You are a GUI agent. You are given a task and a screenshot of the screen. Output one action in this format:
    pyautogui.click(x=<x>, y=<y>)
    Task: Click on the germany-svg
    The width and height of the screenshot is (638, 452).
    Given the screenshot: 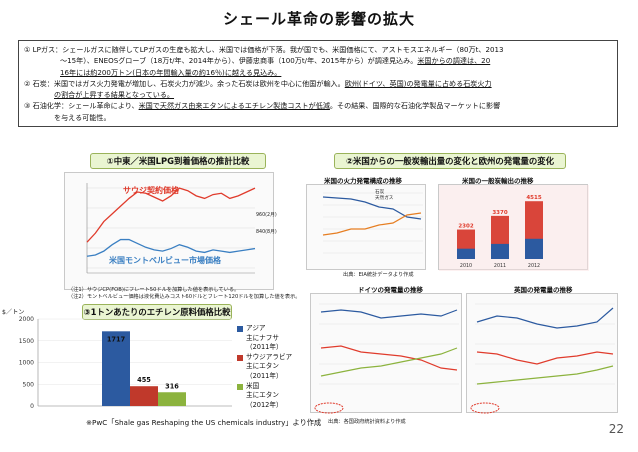 What is the action you would take?
    pyautogui.click(x=386, y=358)
    